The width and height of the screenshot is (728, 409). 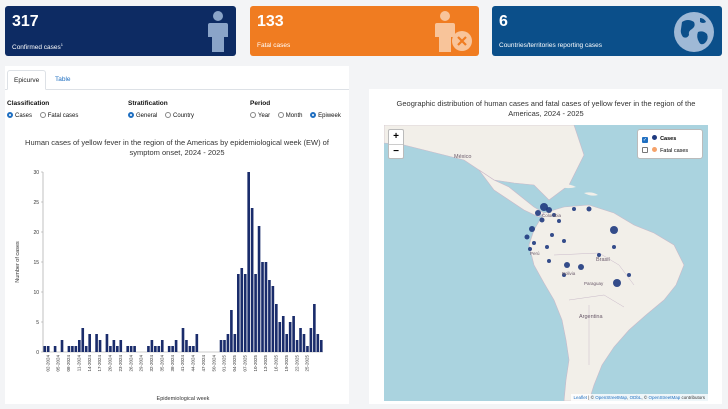 What do you see at coordinates (265, 363) in the screenshot?
I see `x-tick-label: 13-2025` at bounding box center [265, 363].